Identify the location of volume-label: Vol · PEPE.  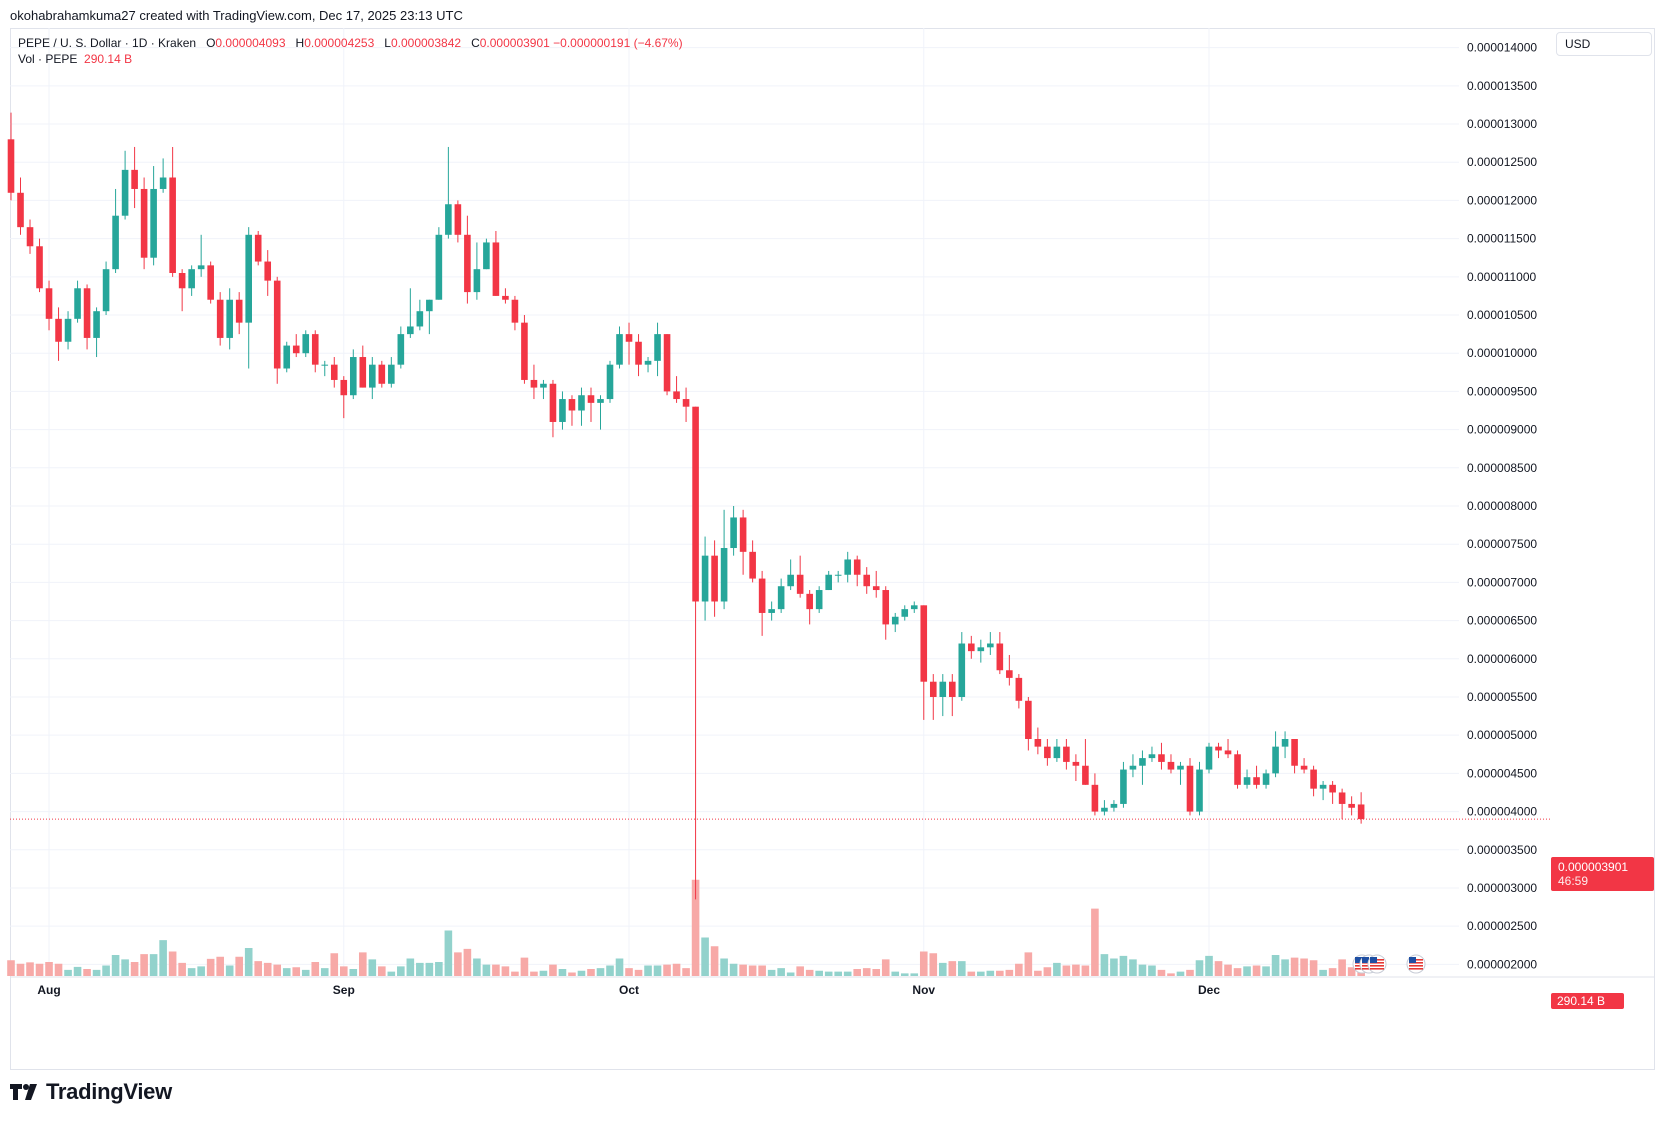
(48, 59).